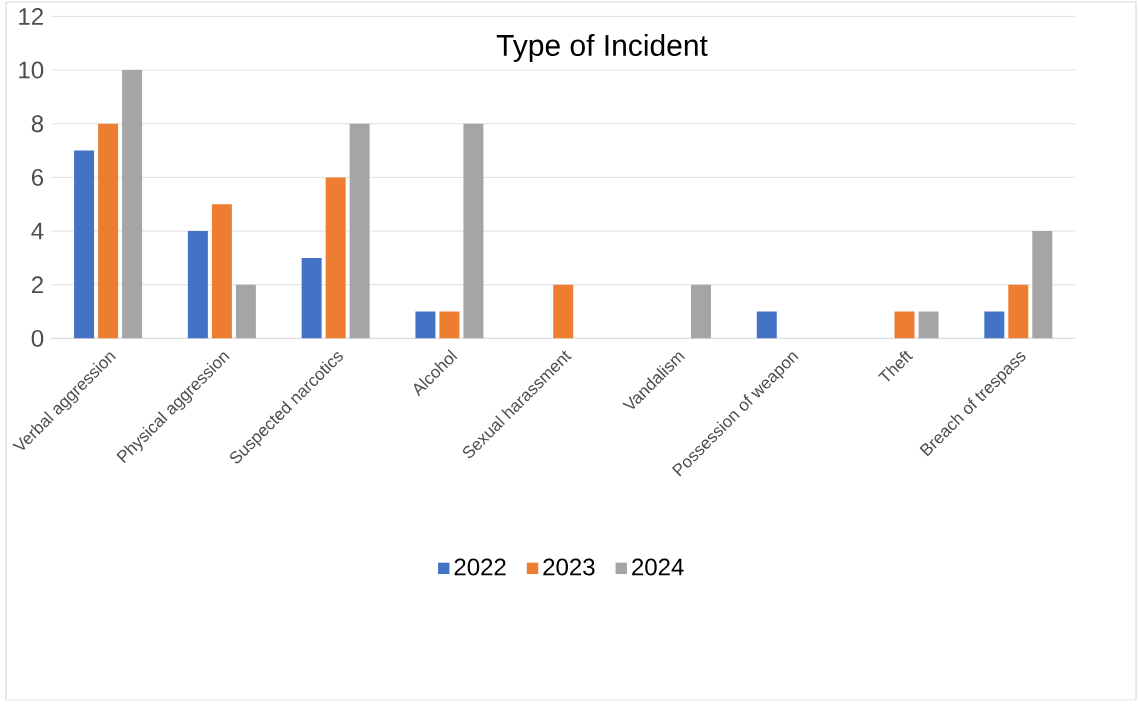 The image size is (1138, 706). I want to click on y-tick-label: 12, so click(31, 16).